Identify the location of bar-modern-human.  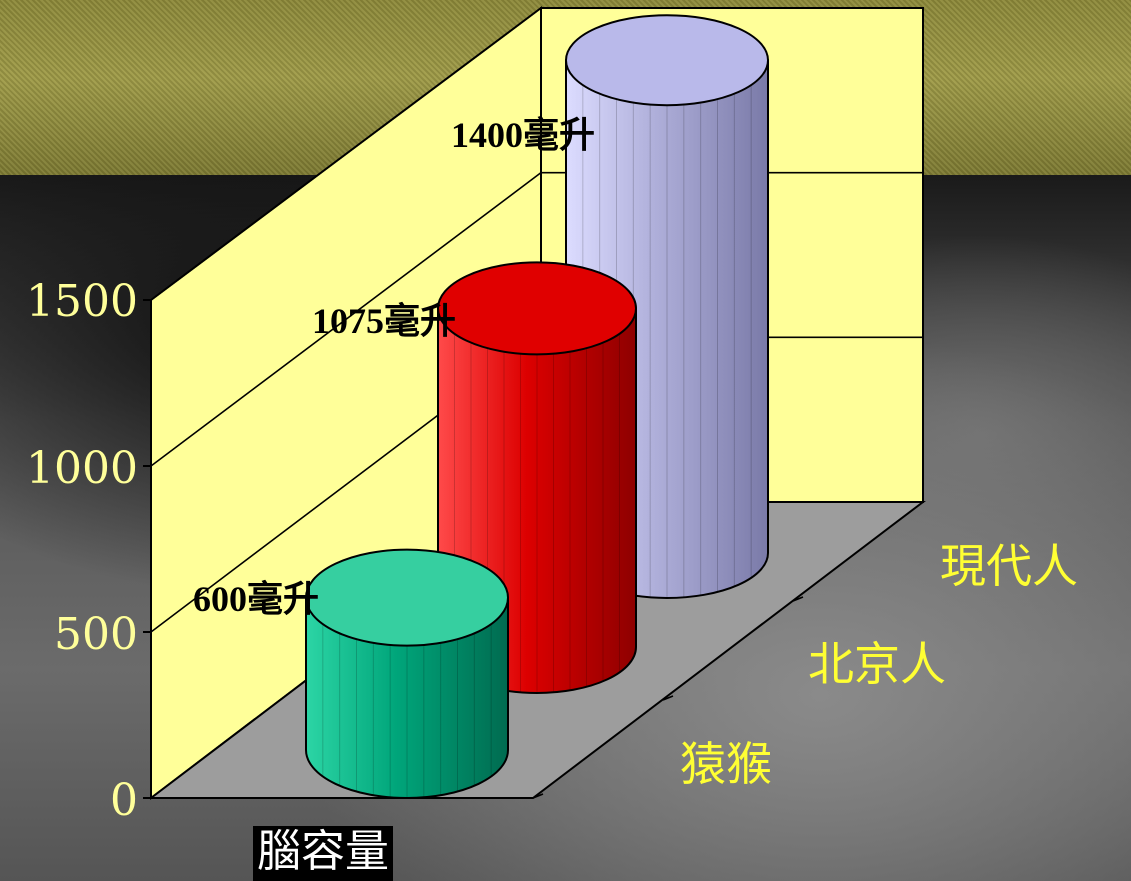
(667, 306).